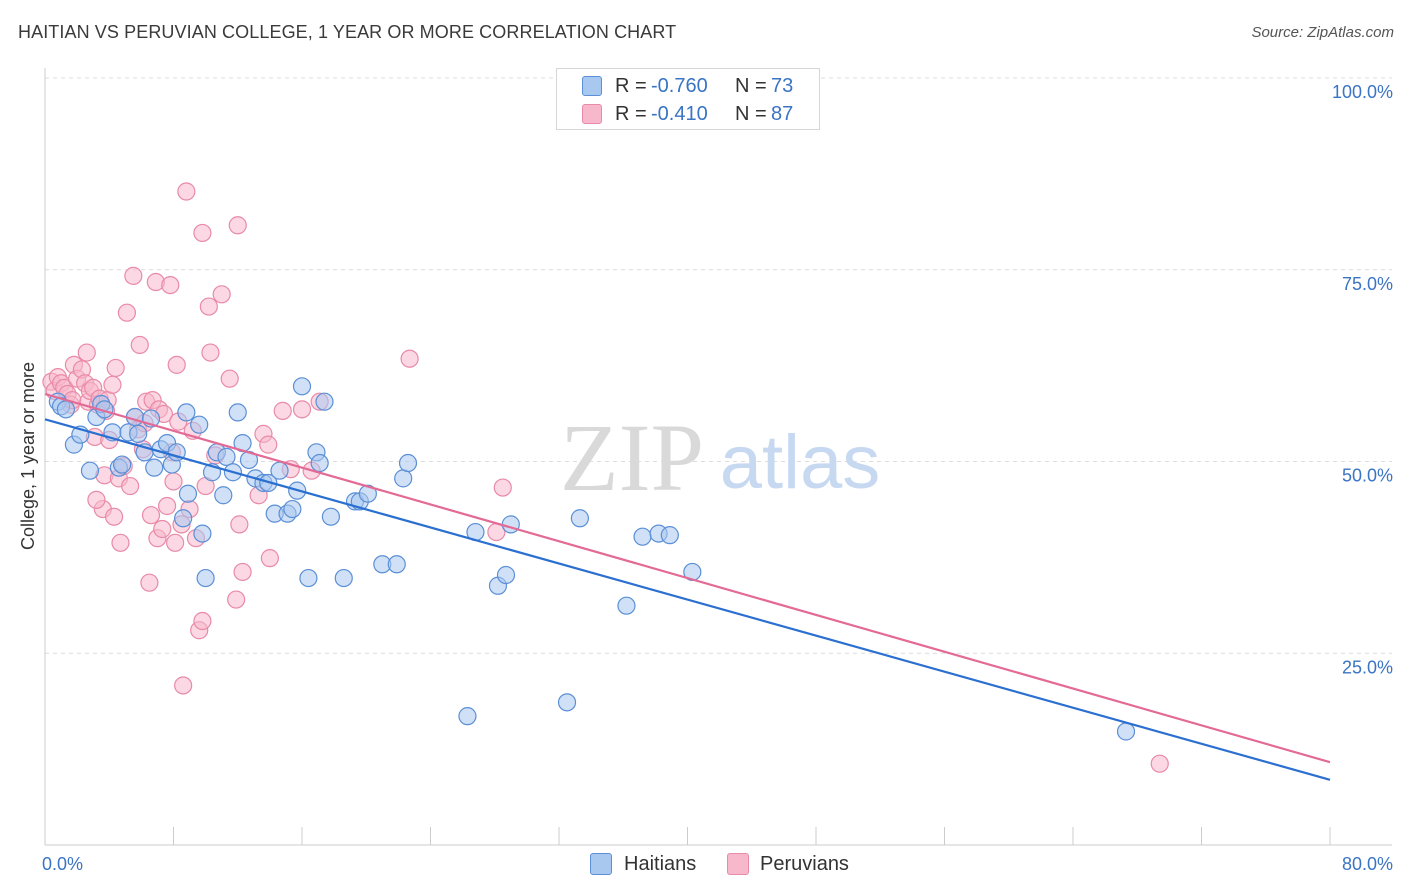 The height and width of the screenshot is (892, 1406). What do you see at coordinates (1362, 92) in the screenshot?
I see `y-tick-label: 100.0%` at bounding box center [1362, 92].